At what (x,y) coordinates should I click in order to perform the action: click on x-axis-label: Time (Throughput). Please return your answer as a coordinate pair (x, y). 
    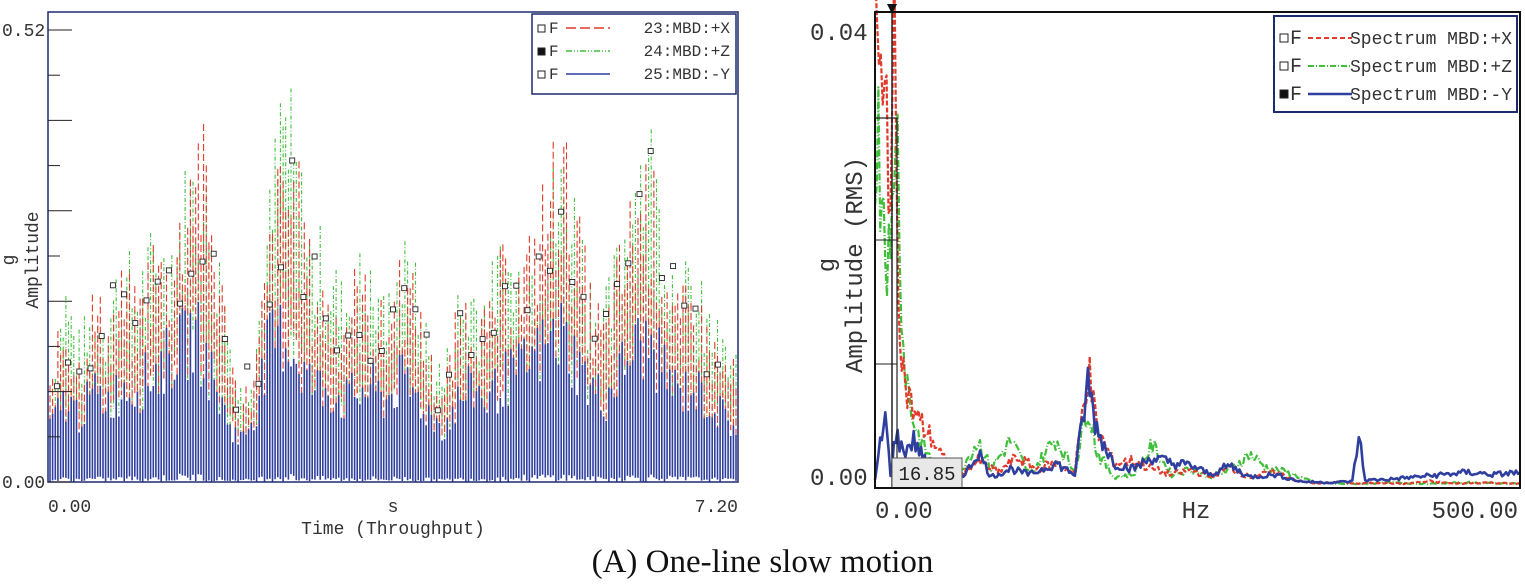
    Looking at the image, I should click on (393, 530).